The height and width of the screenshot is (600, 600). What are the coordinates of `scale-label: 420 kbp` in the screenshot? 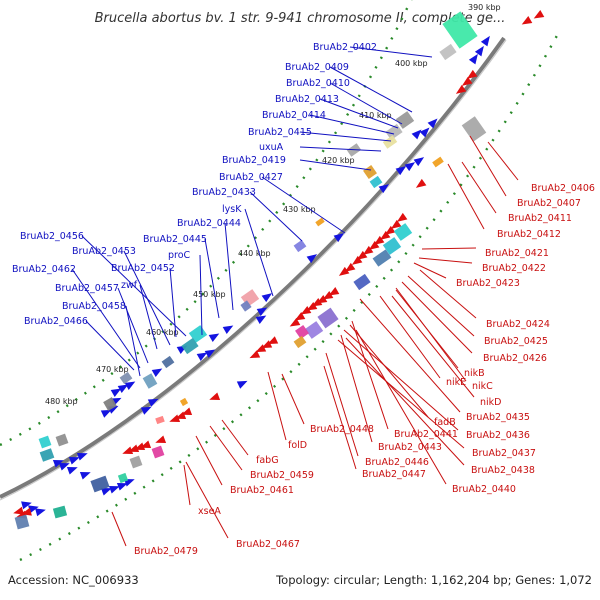 It's located at (338, 160).